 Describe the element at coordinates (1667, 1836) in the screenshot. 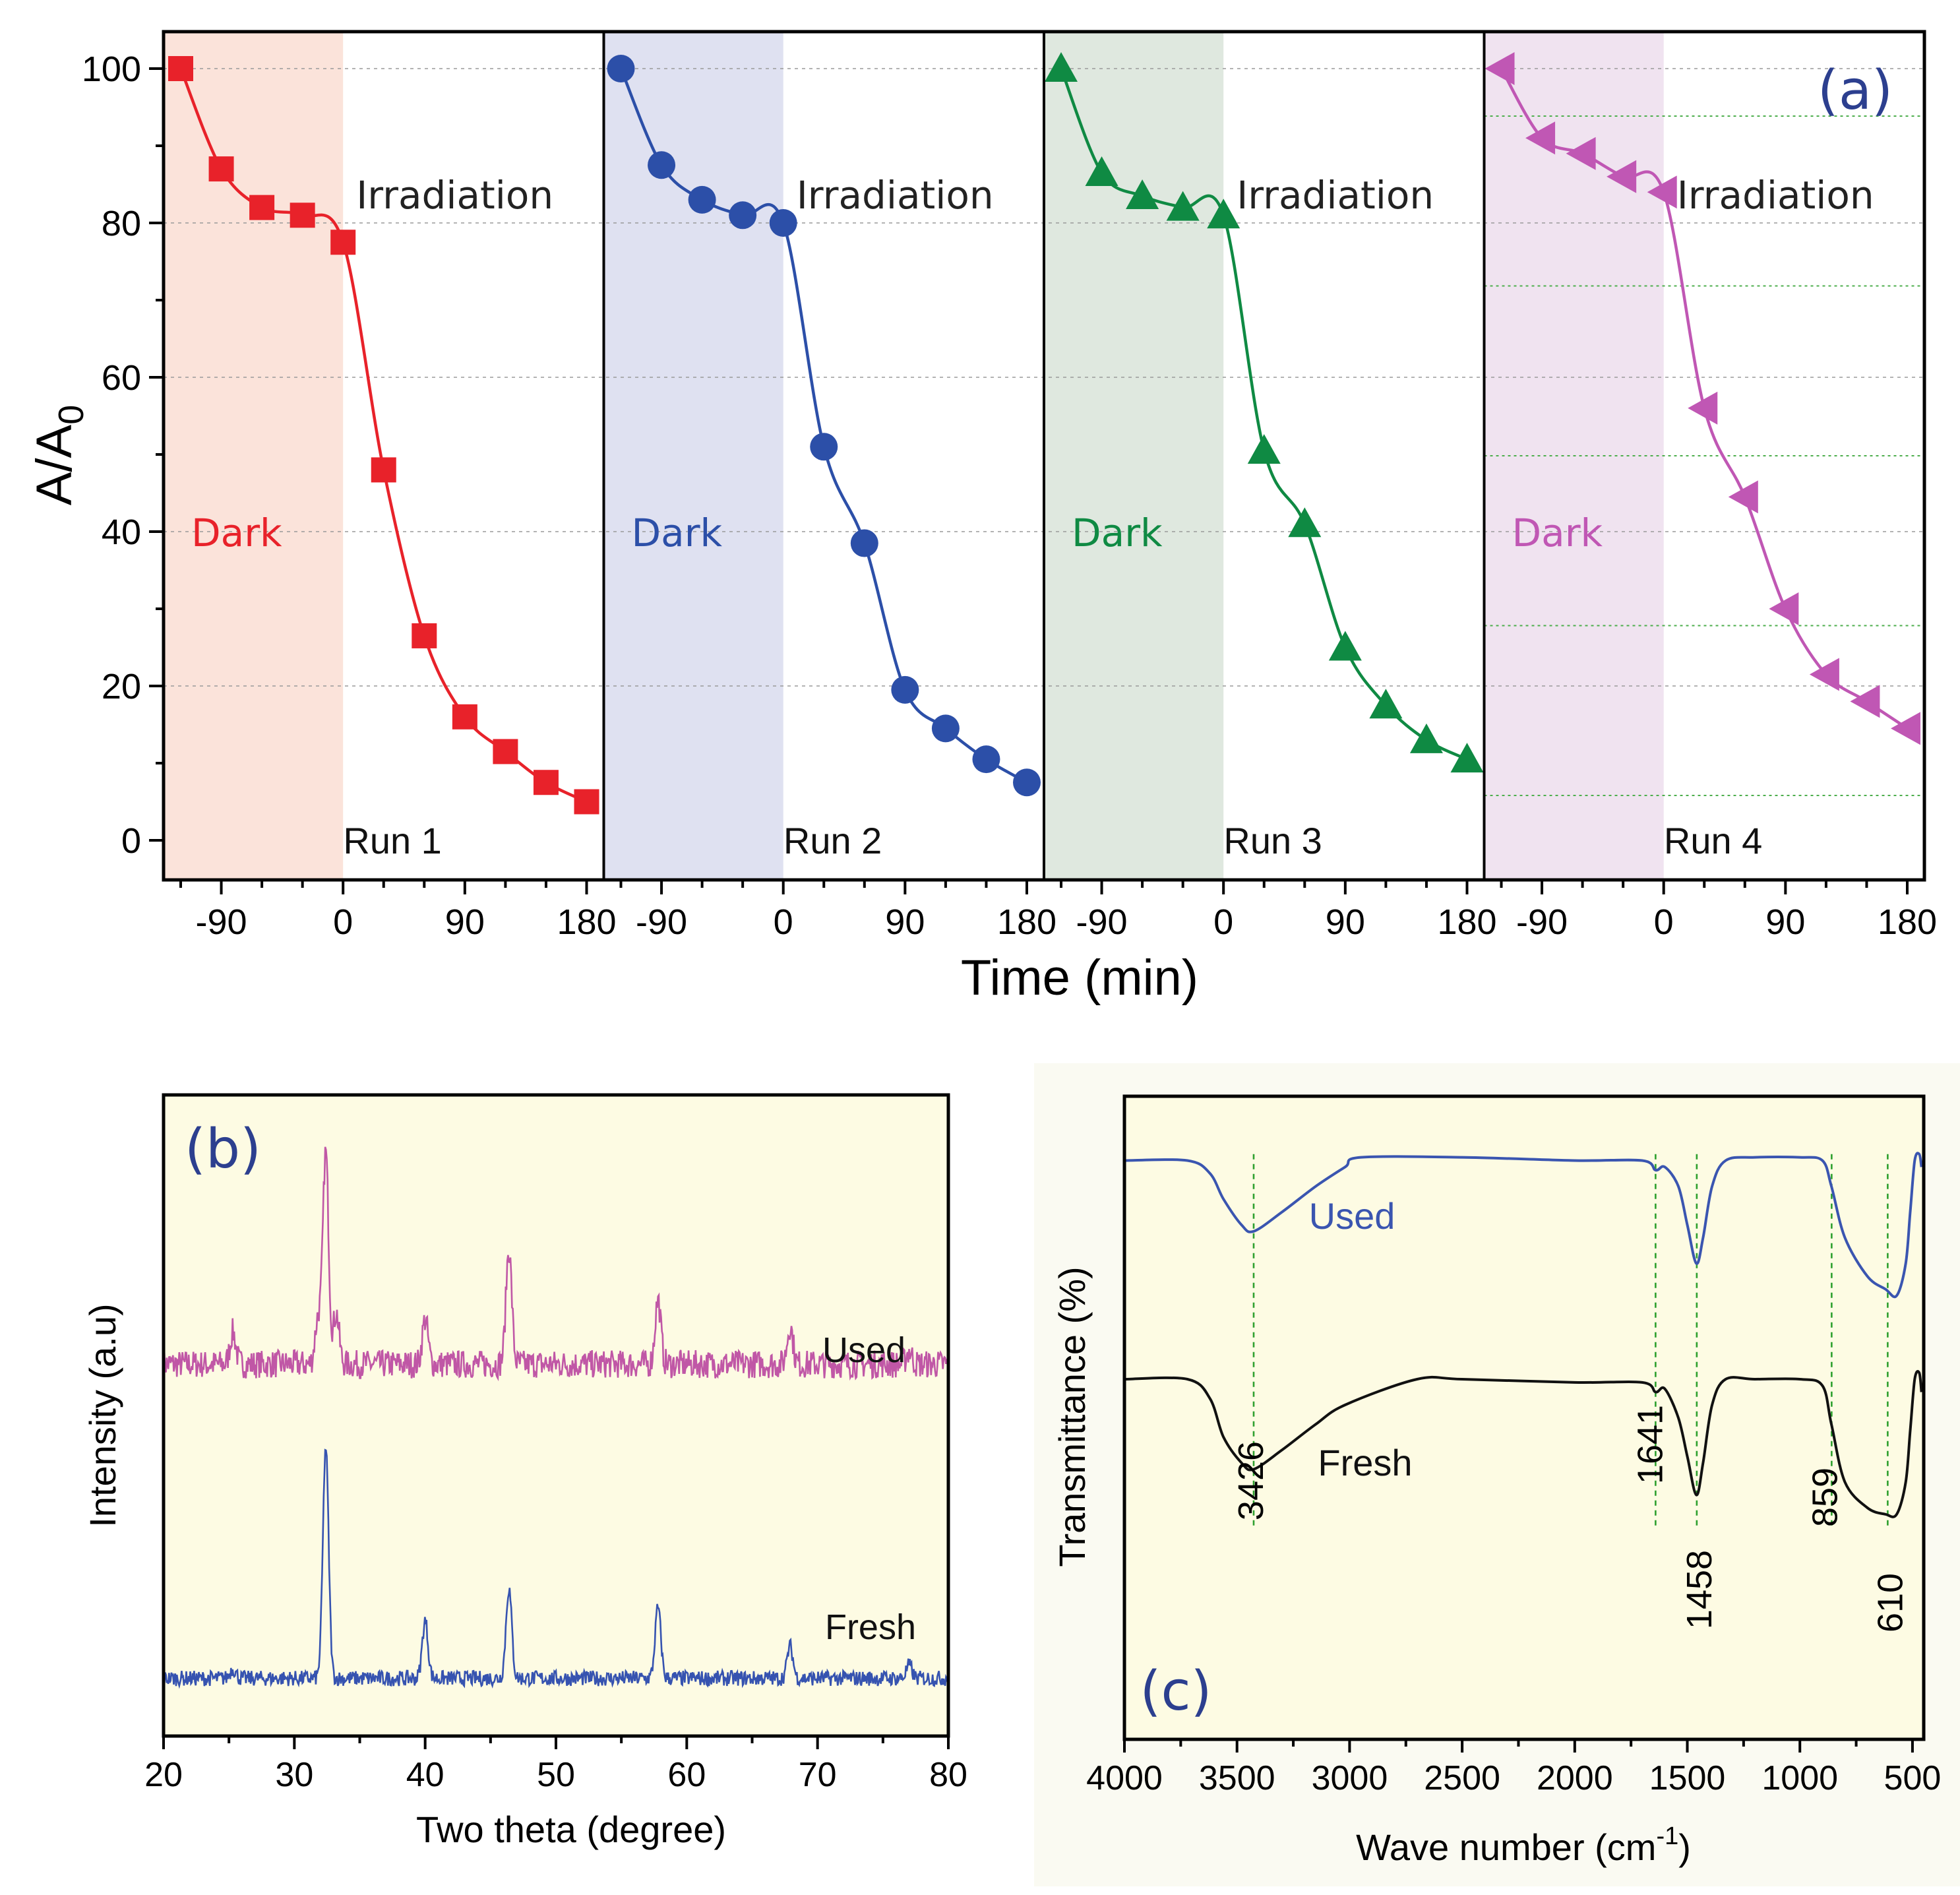

I see `panel-c-xlabel-sup: -1` at that location.